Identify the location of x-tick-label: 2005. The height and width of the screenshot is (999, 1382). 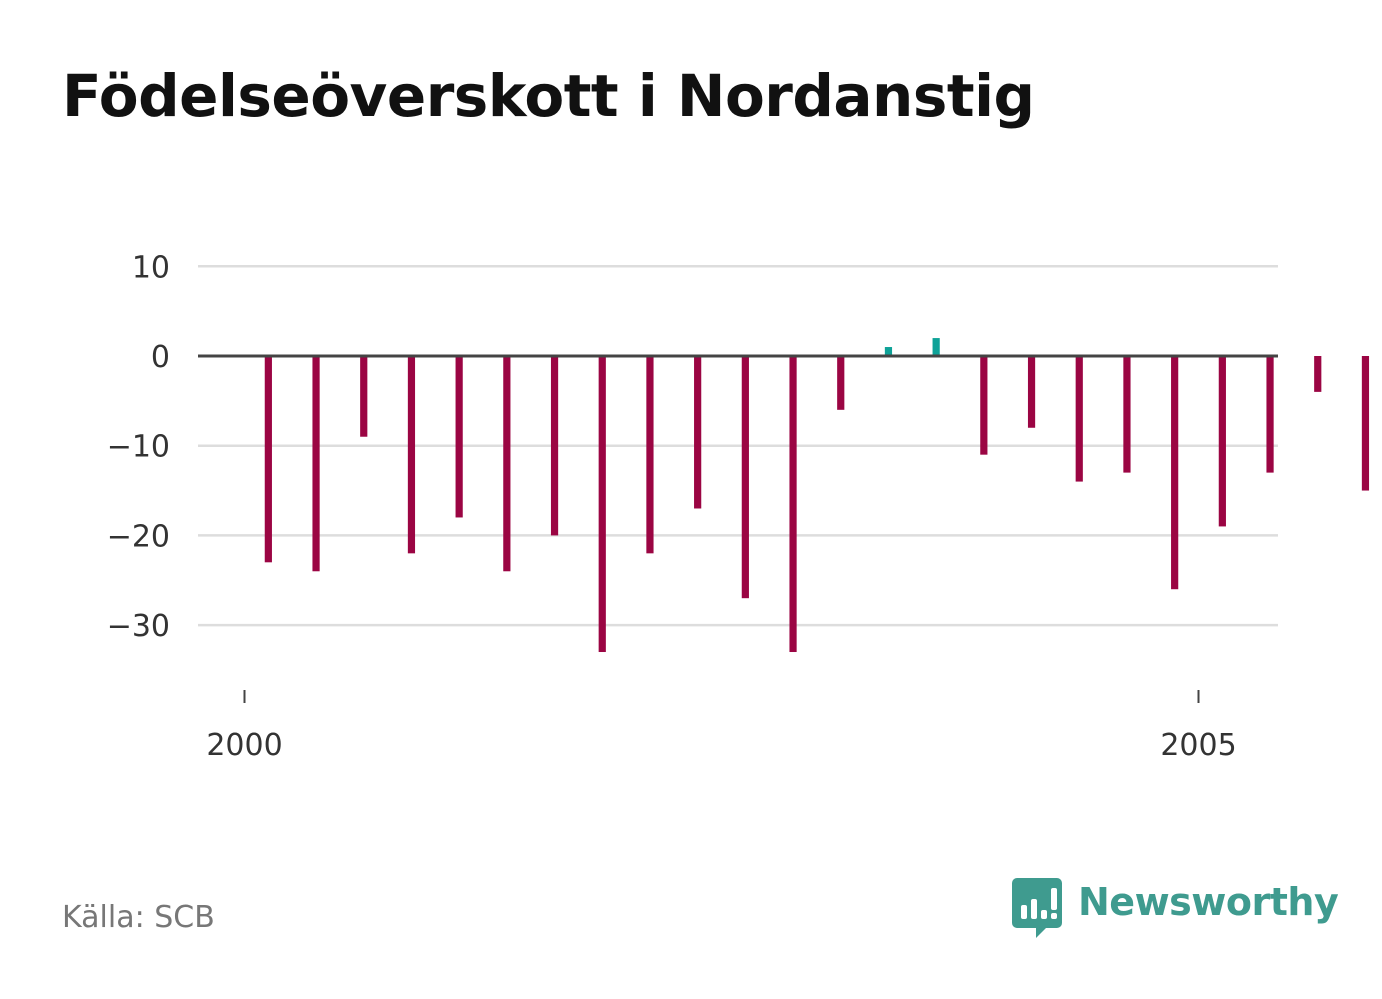
(1198, 745).